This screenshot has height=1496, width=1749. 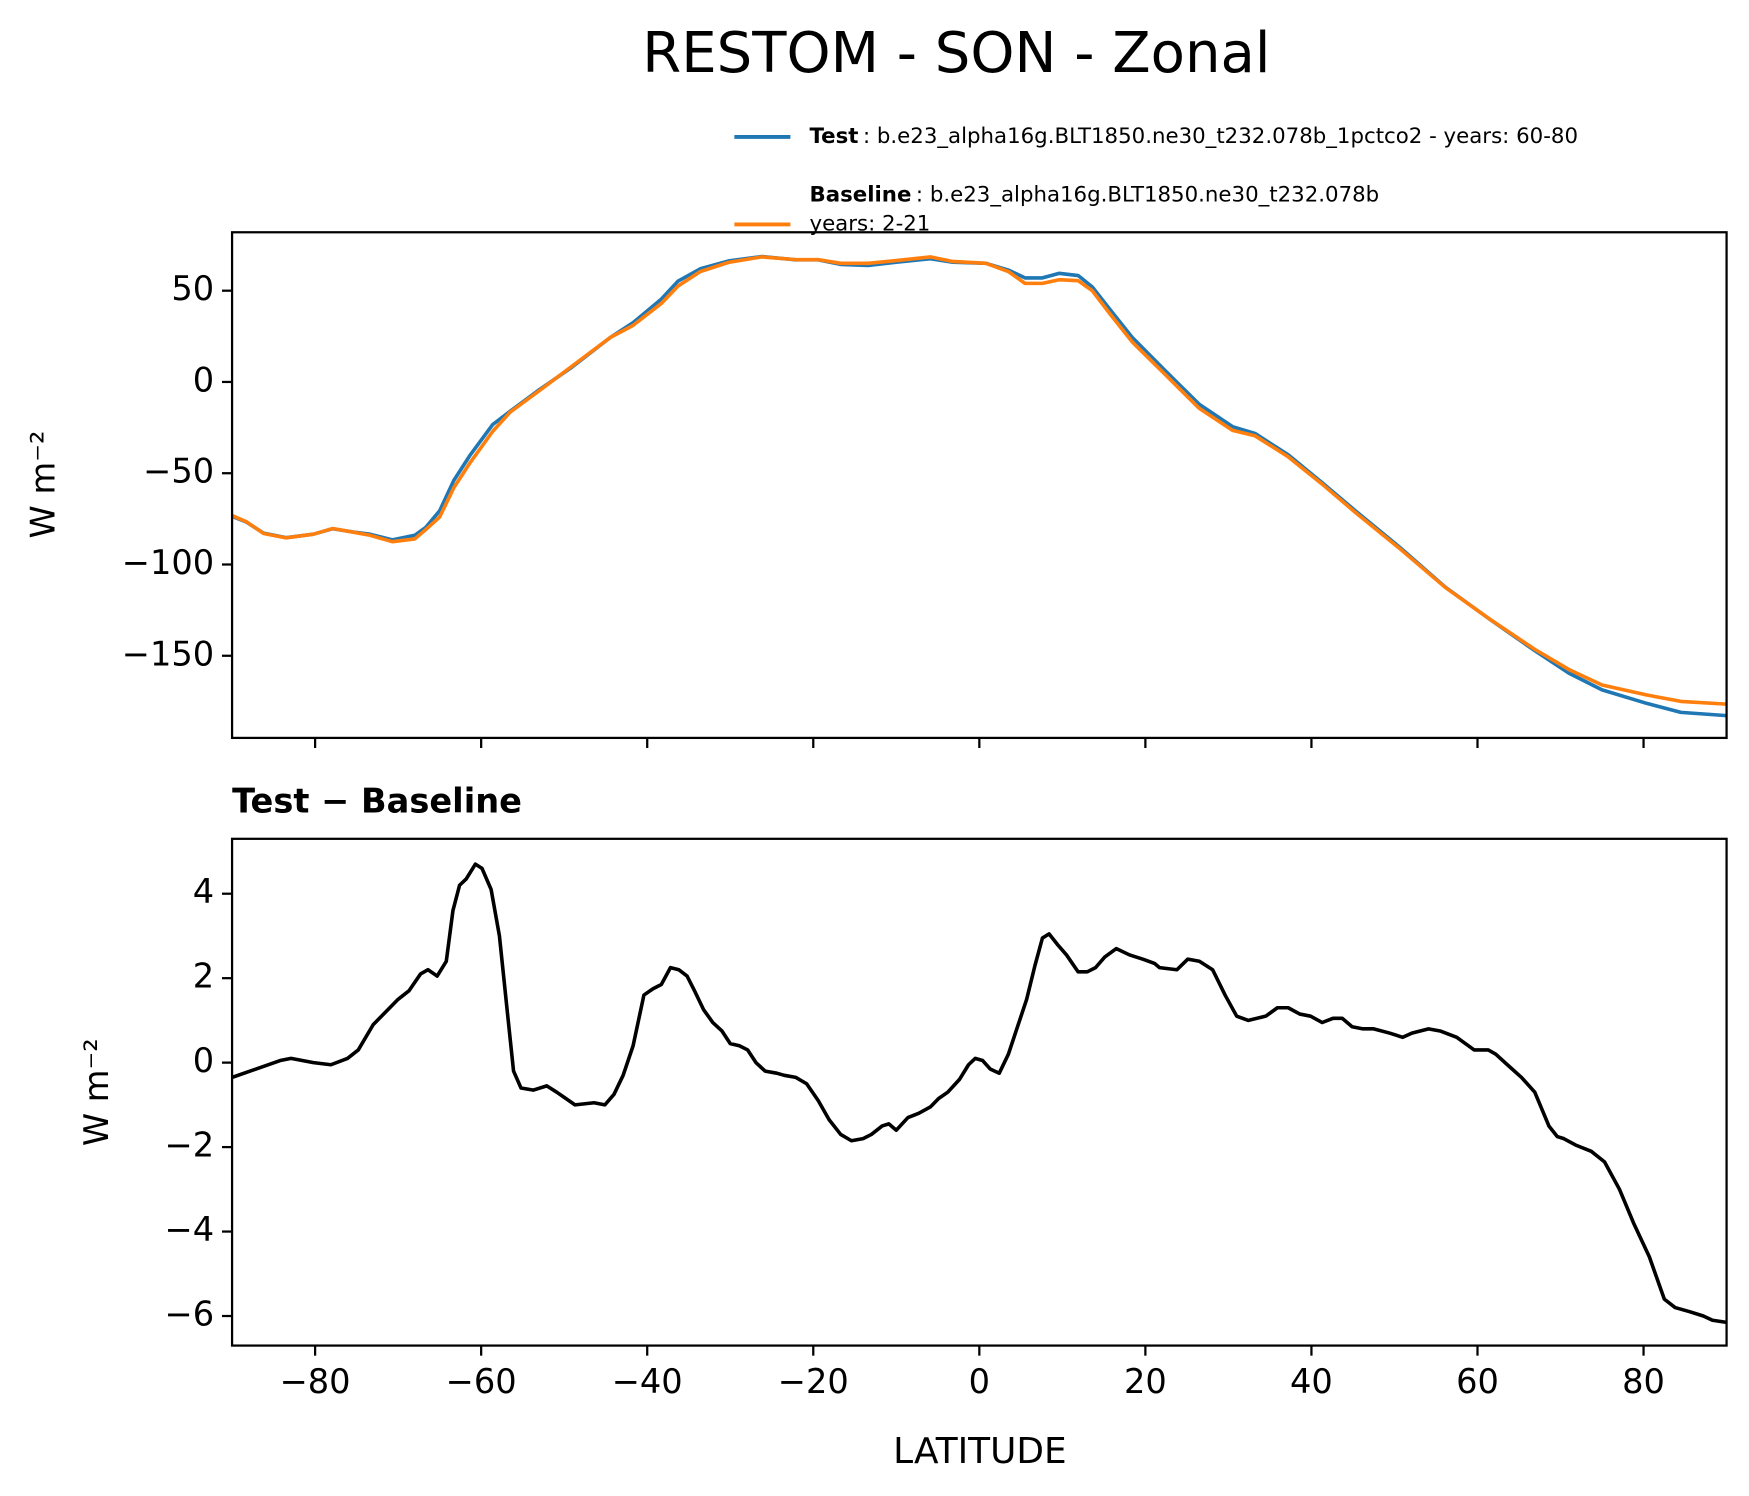 I want to click on legend-label: Baseline, so click(x=860, y=194).